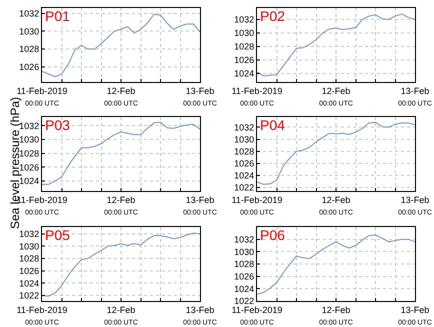  I want to click on chart-title: P06, so click(273, 235).